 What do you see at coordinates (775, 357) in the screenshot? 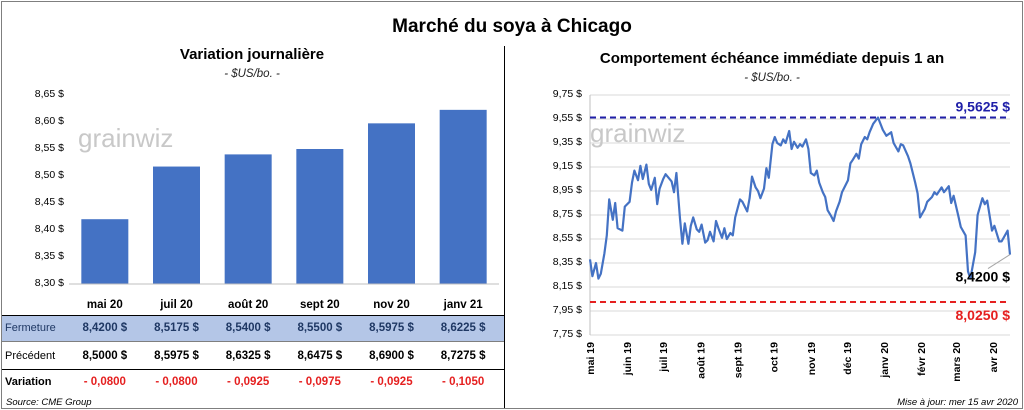
I see `right-x-tick-label: oct 19` at bounding box center [775, 357].